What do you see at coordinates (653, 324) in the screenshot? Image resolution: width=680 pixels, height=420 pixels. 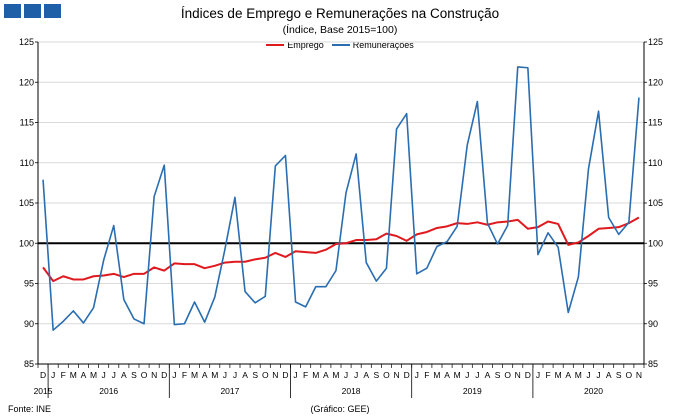 I see `y-tick-label-right: 90` at bounding box center [653, 324].